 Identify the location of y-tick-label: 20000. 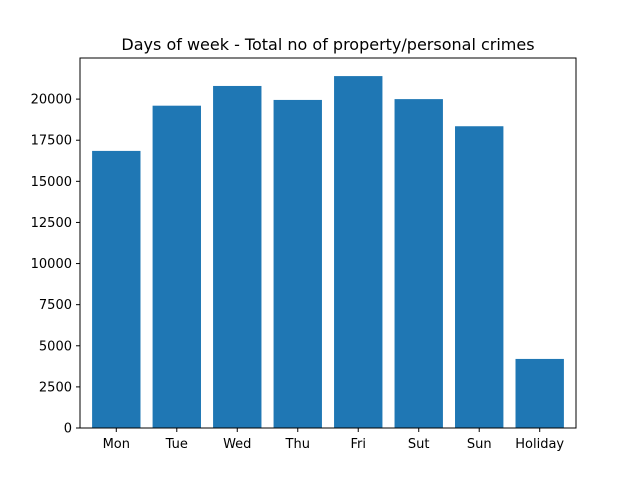
(51, 100).